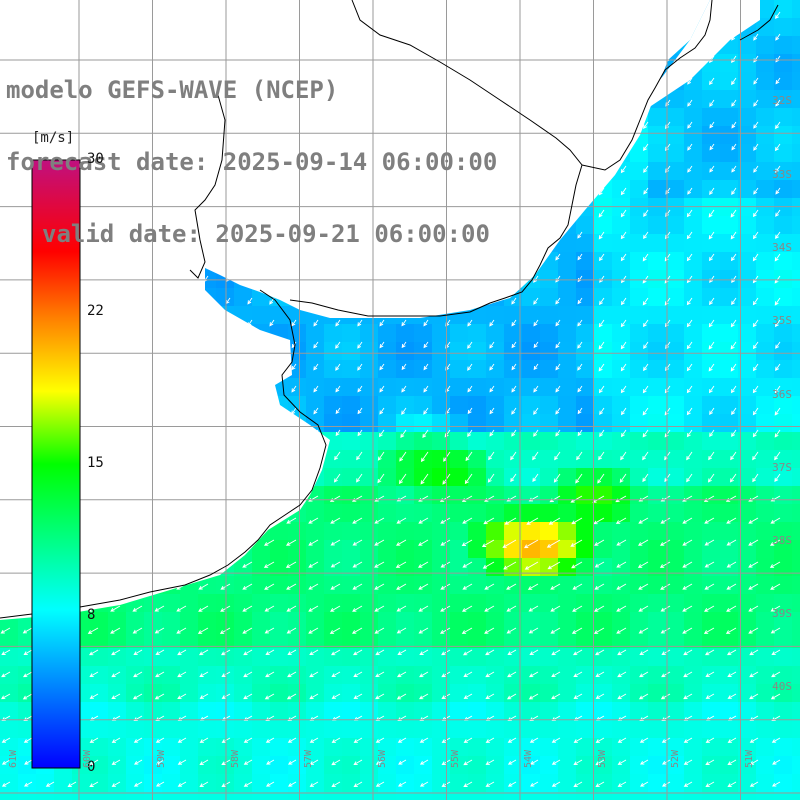  What do you see at coordinates (308, 758) in the screenshot?
I see `lon-label-57w: 57W` at bounding box center [308, 758].